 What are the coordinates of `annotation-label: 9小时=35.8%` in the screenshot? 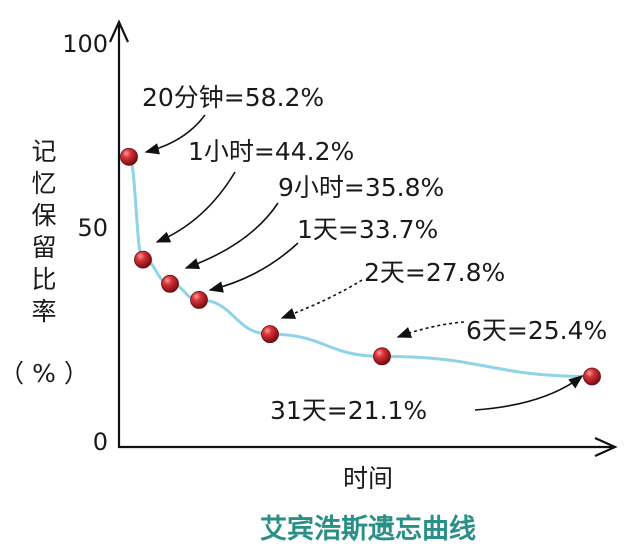 It's located at (361, 187).